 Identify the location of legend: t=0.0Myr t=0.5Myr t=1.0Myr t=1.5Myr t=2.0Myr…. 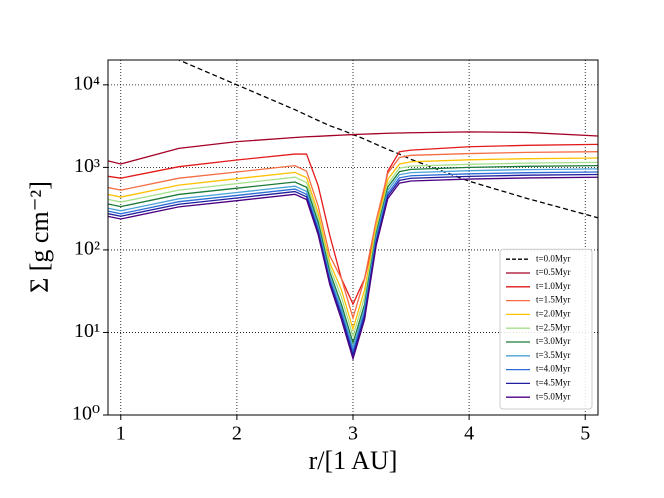
(546, 329).